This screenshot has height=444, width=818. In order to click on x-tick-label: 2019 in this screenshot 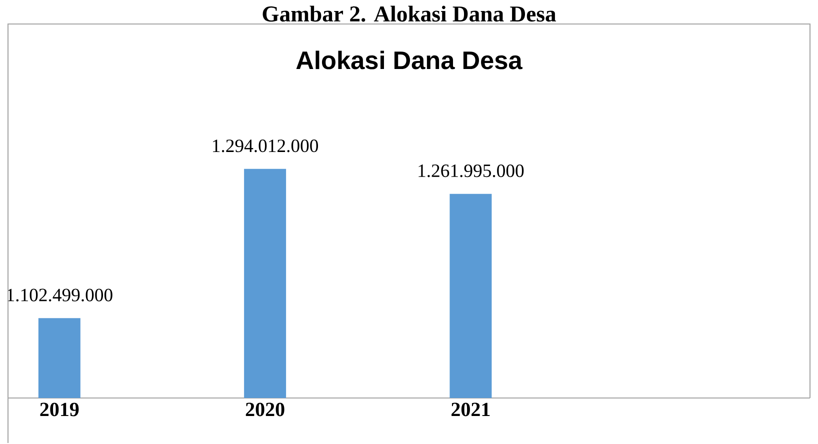, I will do `click(59, 409)`.